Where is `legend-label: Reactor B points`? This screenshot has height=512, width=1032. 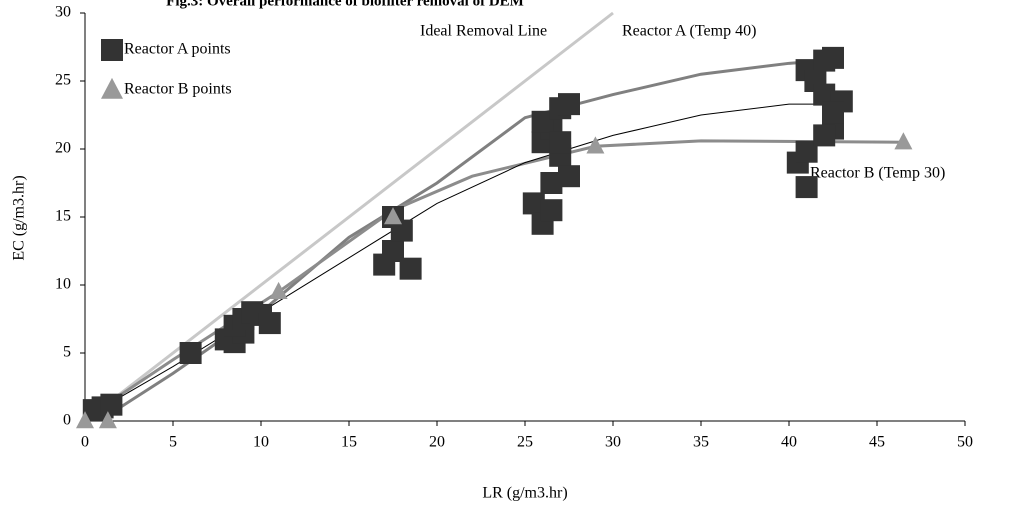 legend-label: Reactor B points is located at coordinates (178, 89).